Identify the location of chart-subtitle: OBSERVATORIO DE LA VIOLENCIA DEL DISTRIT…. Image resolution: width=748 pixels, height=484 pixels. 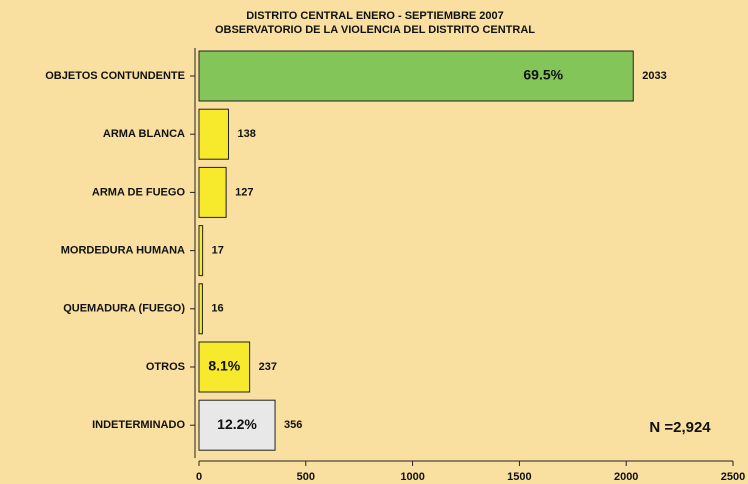
(375, 30).